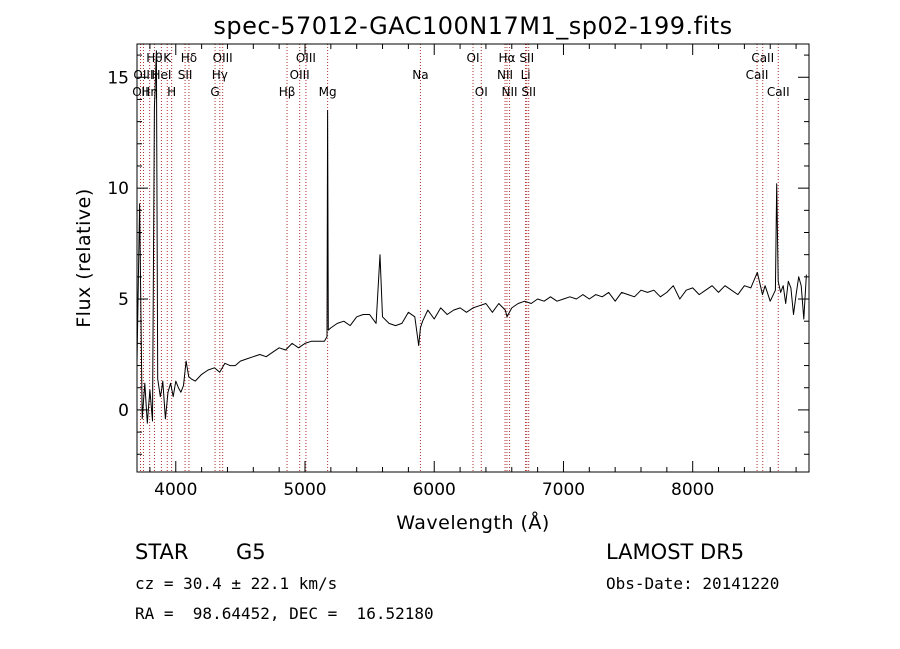  Describe the element at coordinates (189, 58) in the screenshot. I see `spectral-line-label: Hδ` at that location.